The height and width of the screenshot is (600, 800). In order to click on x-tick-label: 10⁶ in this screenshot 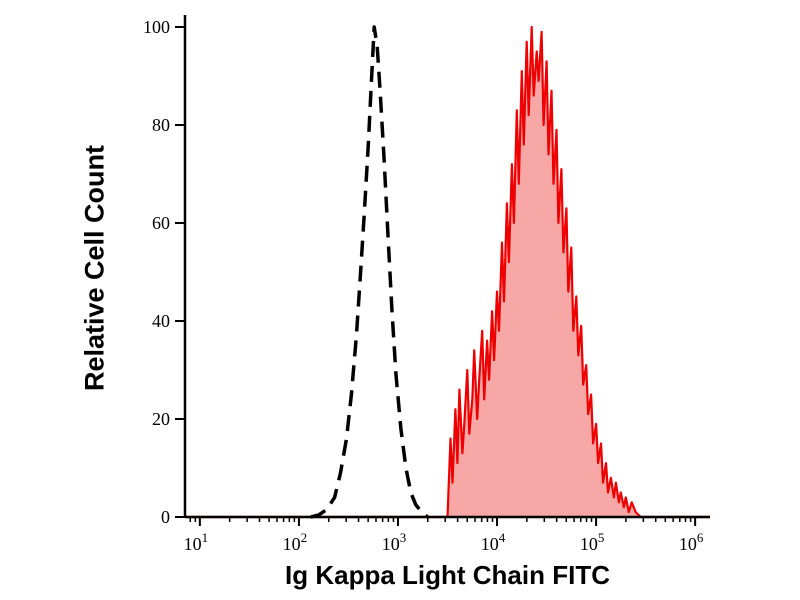, I will do `click(691, 542)`.